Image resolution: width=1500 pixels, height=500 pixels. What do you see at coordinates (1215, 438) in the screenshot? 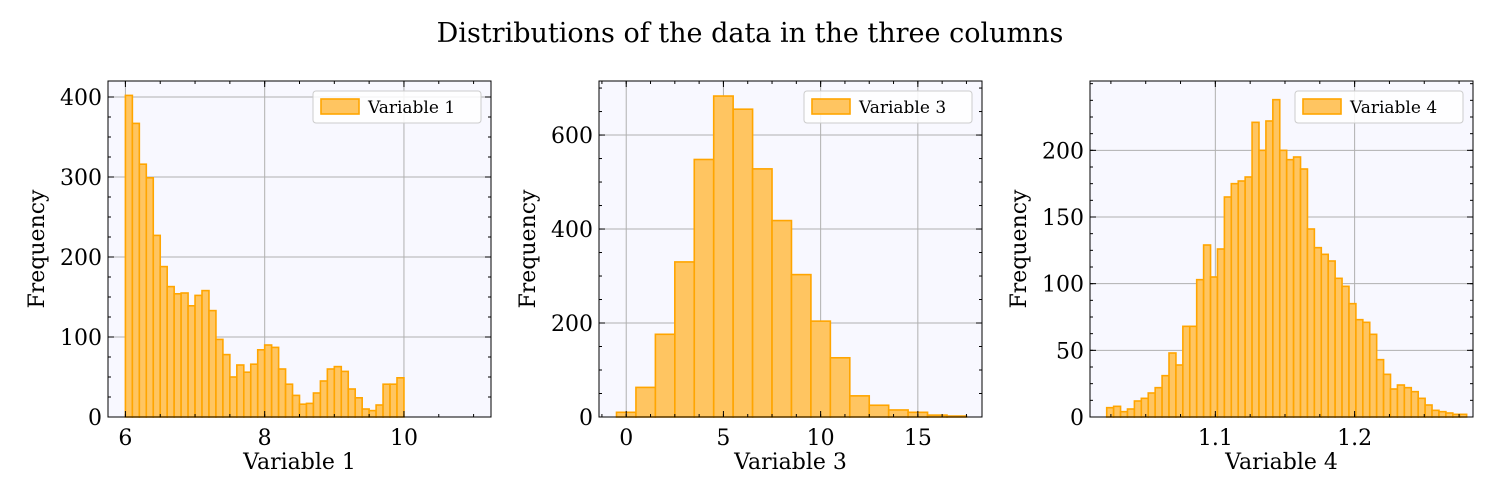
I see `x-tick-label: 1.1` at bounding box center [1215, 438].